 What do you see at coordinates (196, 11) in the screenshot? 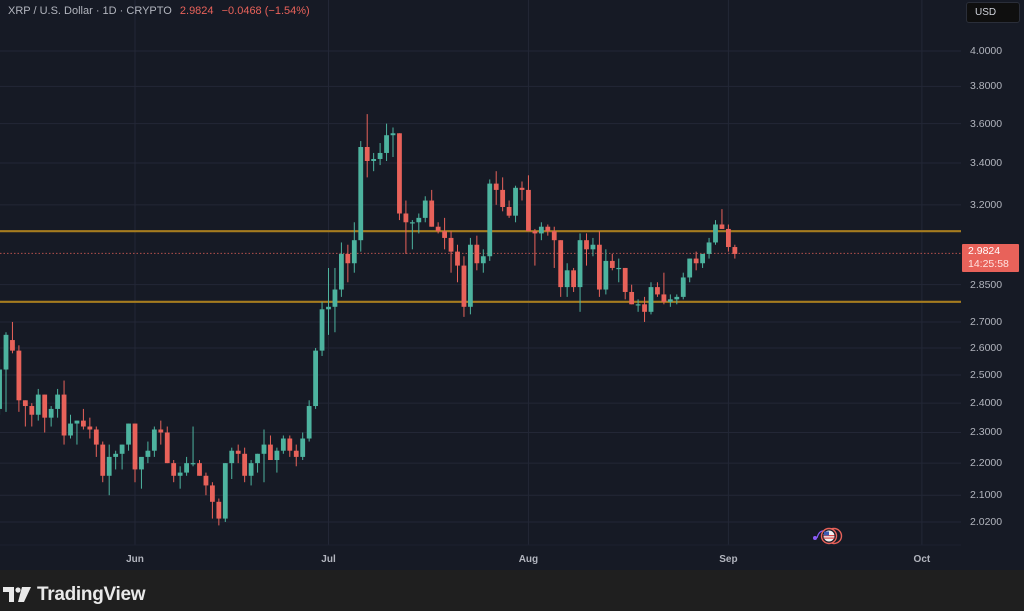
I see `header-last-price: 2.9824` at bounding box center [196, 11].